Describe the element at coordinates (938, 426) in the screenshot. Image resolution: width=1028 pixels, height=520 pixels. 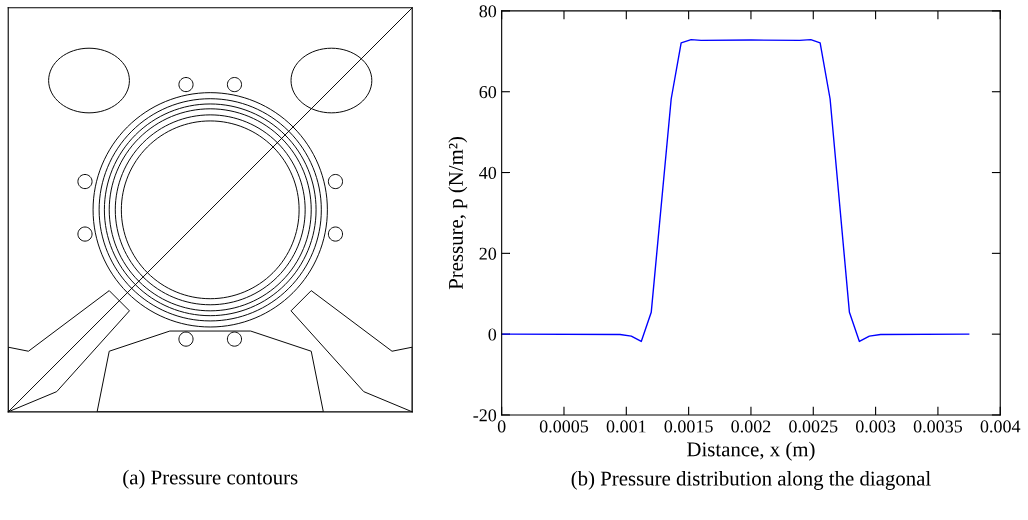
I see `x-tick-label: 0.0035` at that location.